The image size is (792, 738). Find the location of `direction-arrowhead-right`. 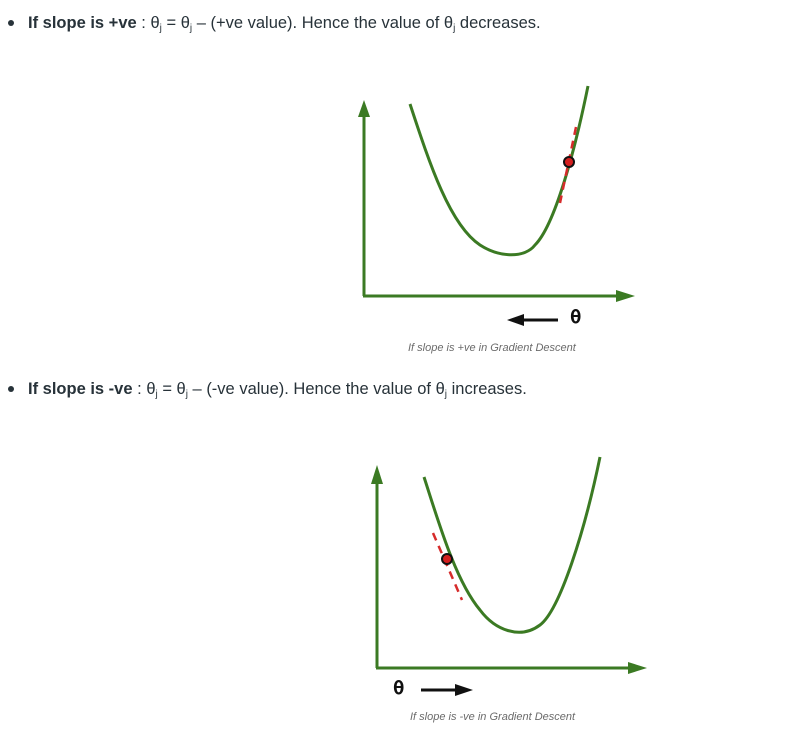

direction-arrowhead-right is located at coordinates (464, 690).